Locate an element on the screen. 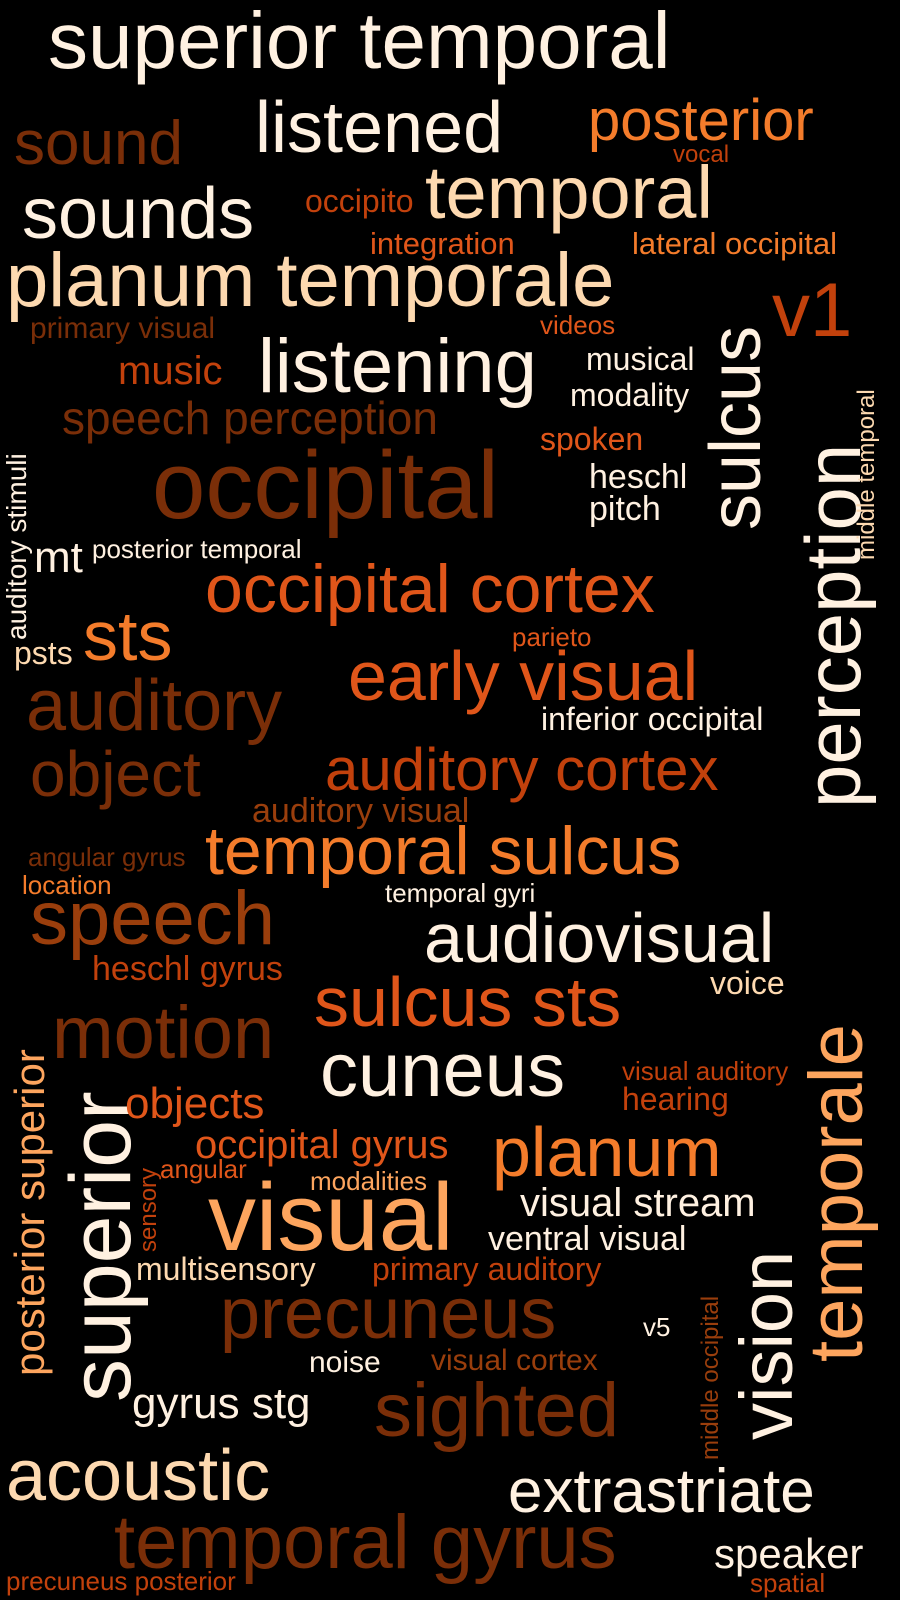  word-precuneus: precuneus is located at coordinates (388, 1314).